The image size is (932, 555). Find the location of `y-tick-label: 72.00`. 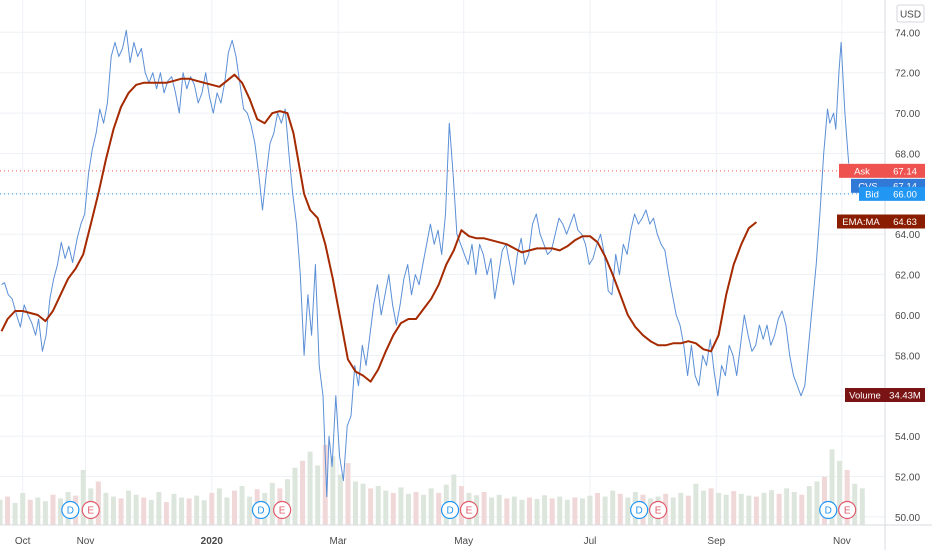

y-tick-label: 72.00 is located at coordinates (907, 74).